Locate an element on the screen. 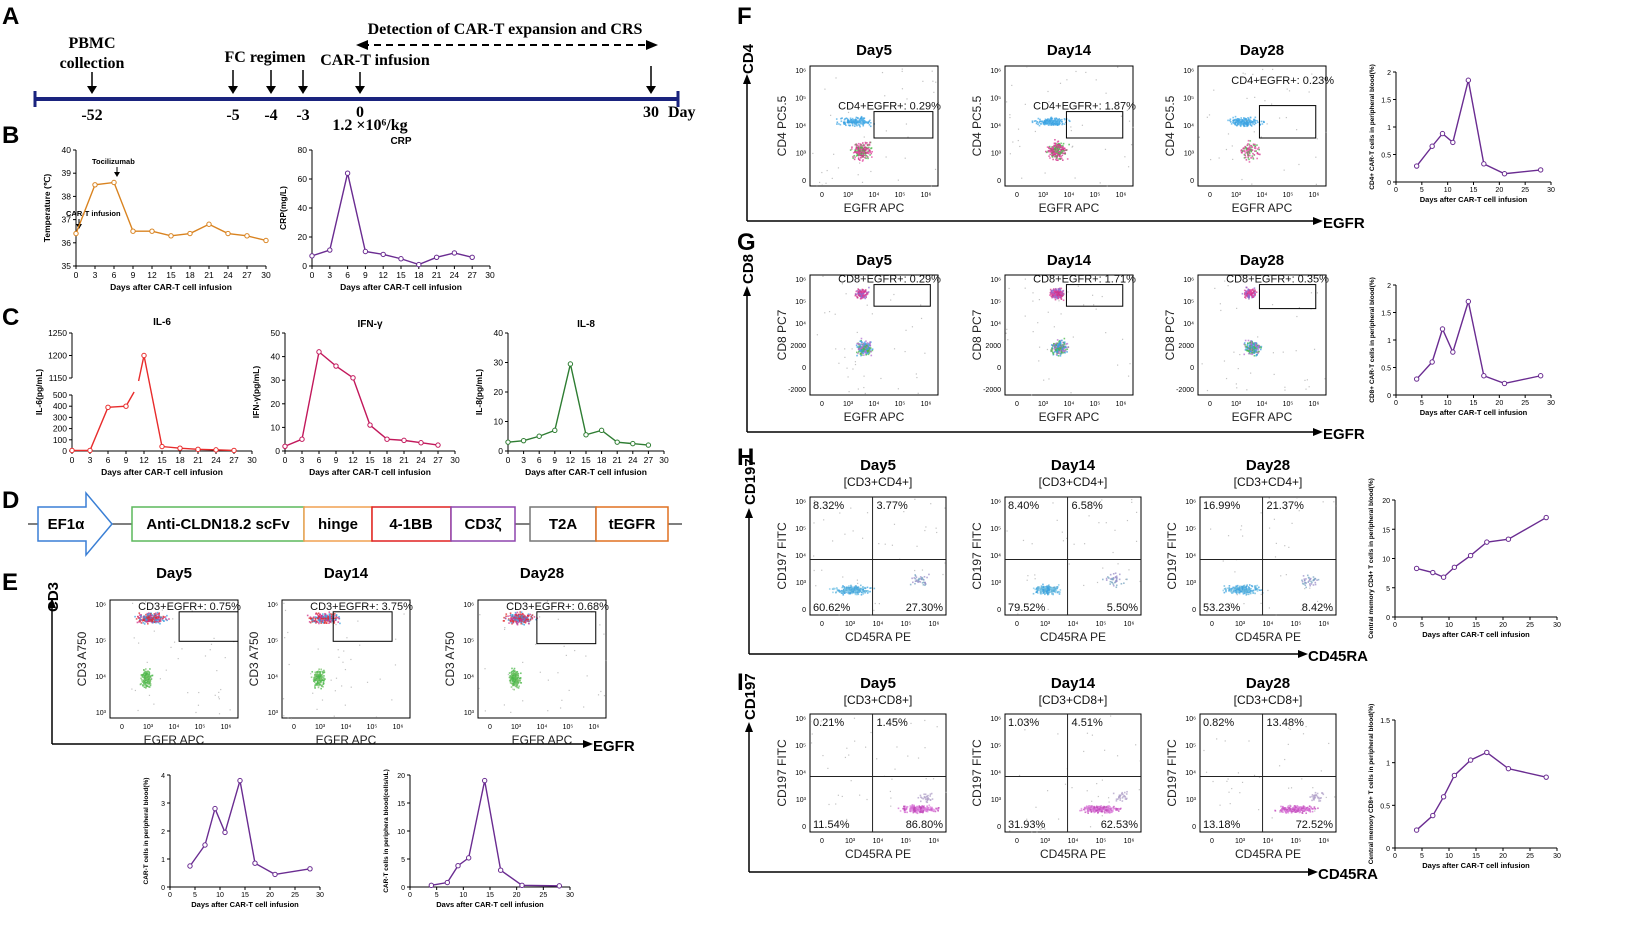 The width and height of the screenshot is (1635, 944). flow-y-tick-label: 10⁵ is located at coordinates (468, 641).